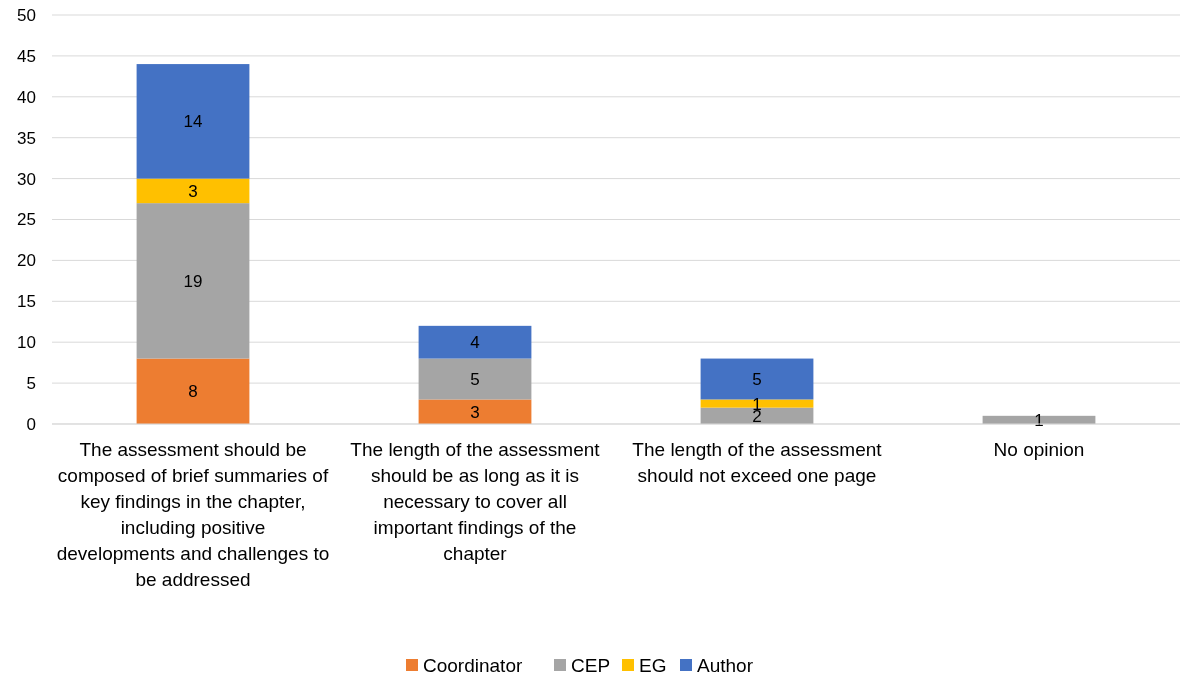 The height and width of the screenshot is (681, 1184). Describe the element at coordinates (473, 665) in the screenshot. I see `legend-label: Coordinator` at that location.